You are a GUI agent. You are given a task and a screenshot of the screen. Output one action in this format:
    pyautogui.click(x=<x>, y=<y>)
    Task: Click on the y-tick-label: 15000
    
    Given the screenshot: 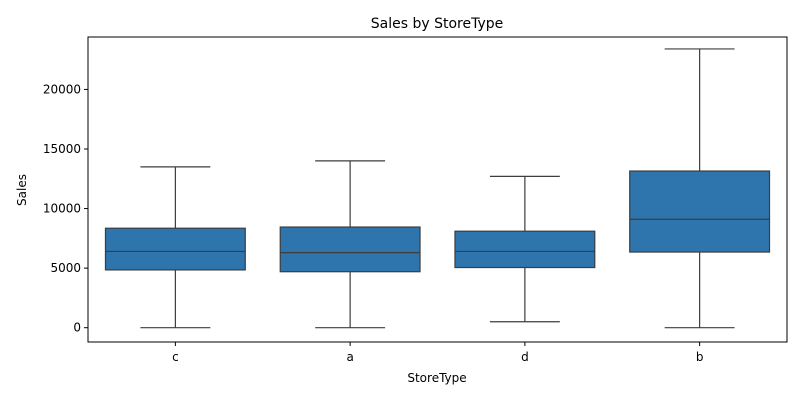 What is the action you would take?
    pyautogui.click(x=62, y=149)
    